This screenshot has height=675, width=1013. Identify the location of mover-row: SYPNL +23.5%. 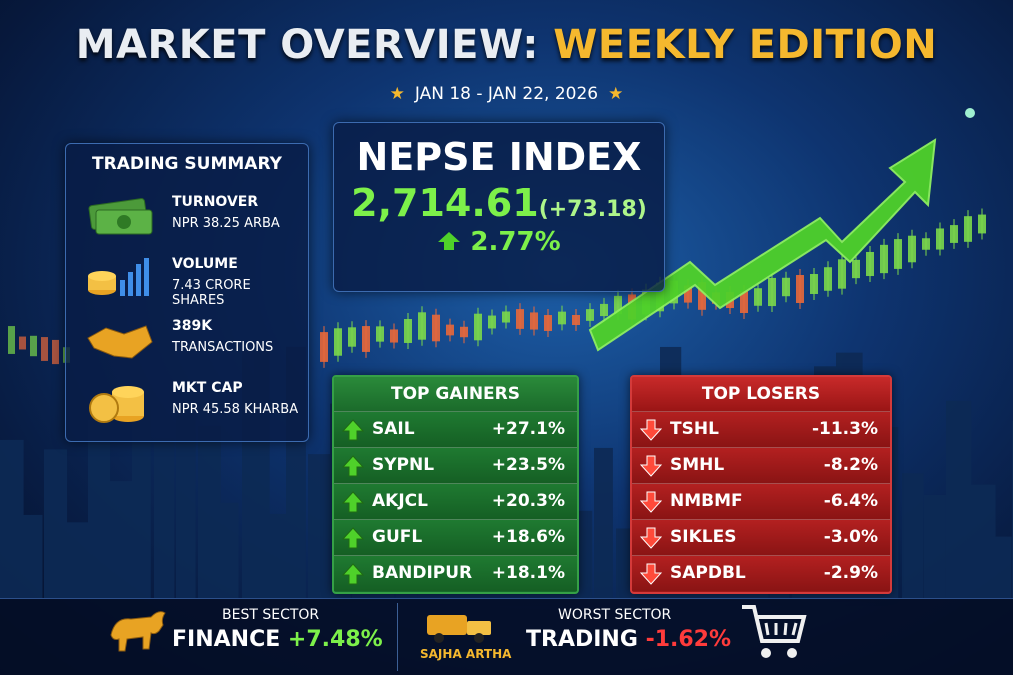
(455, 465).